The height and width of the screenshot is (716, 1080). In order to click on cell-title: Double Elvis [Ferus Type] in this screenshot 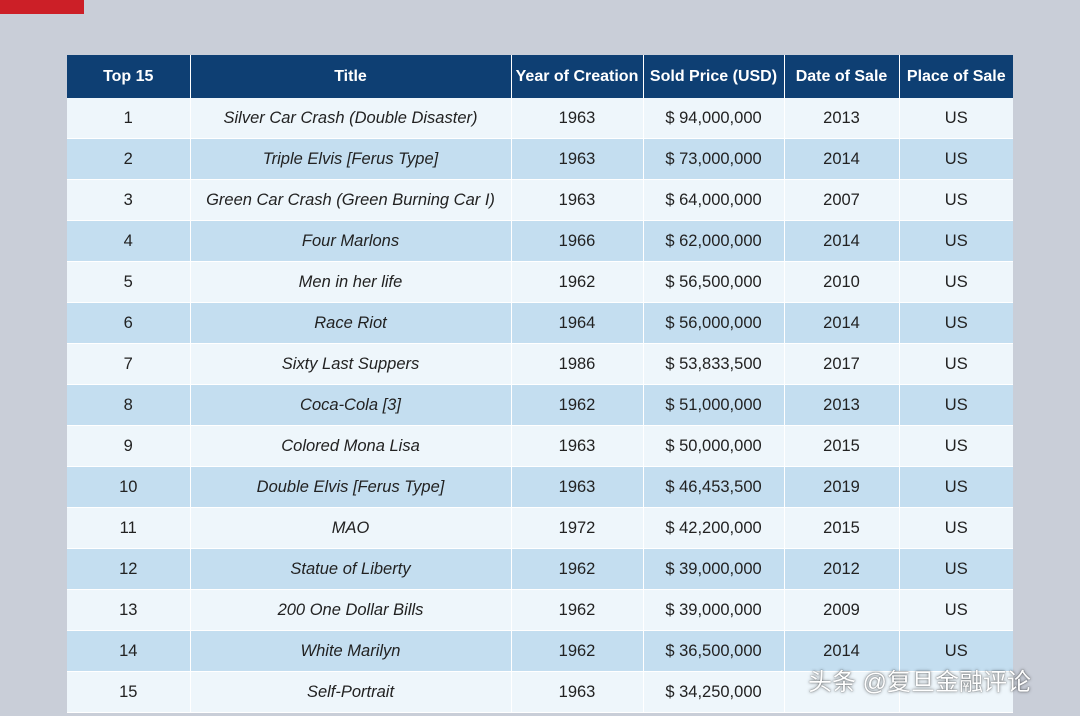, I will do `click(351, 487)`.